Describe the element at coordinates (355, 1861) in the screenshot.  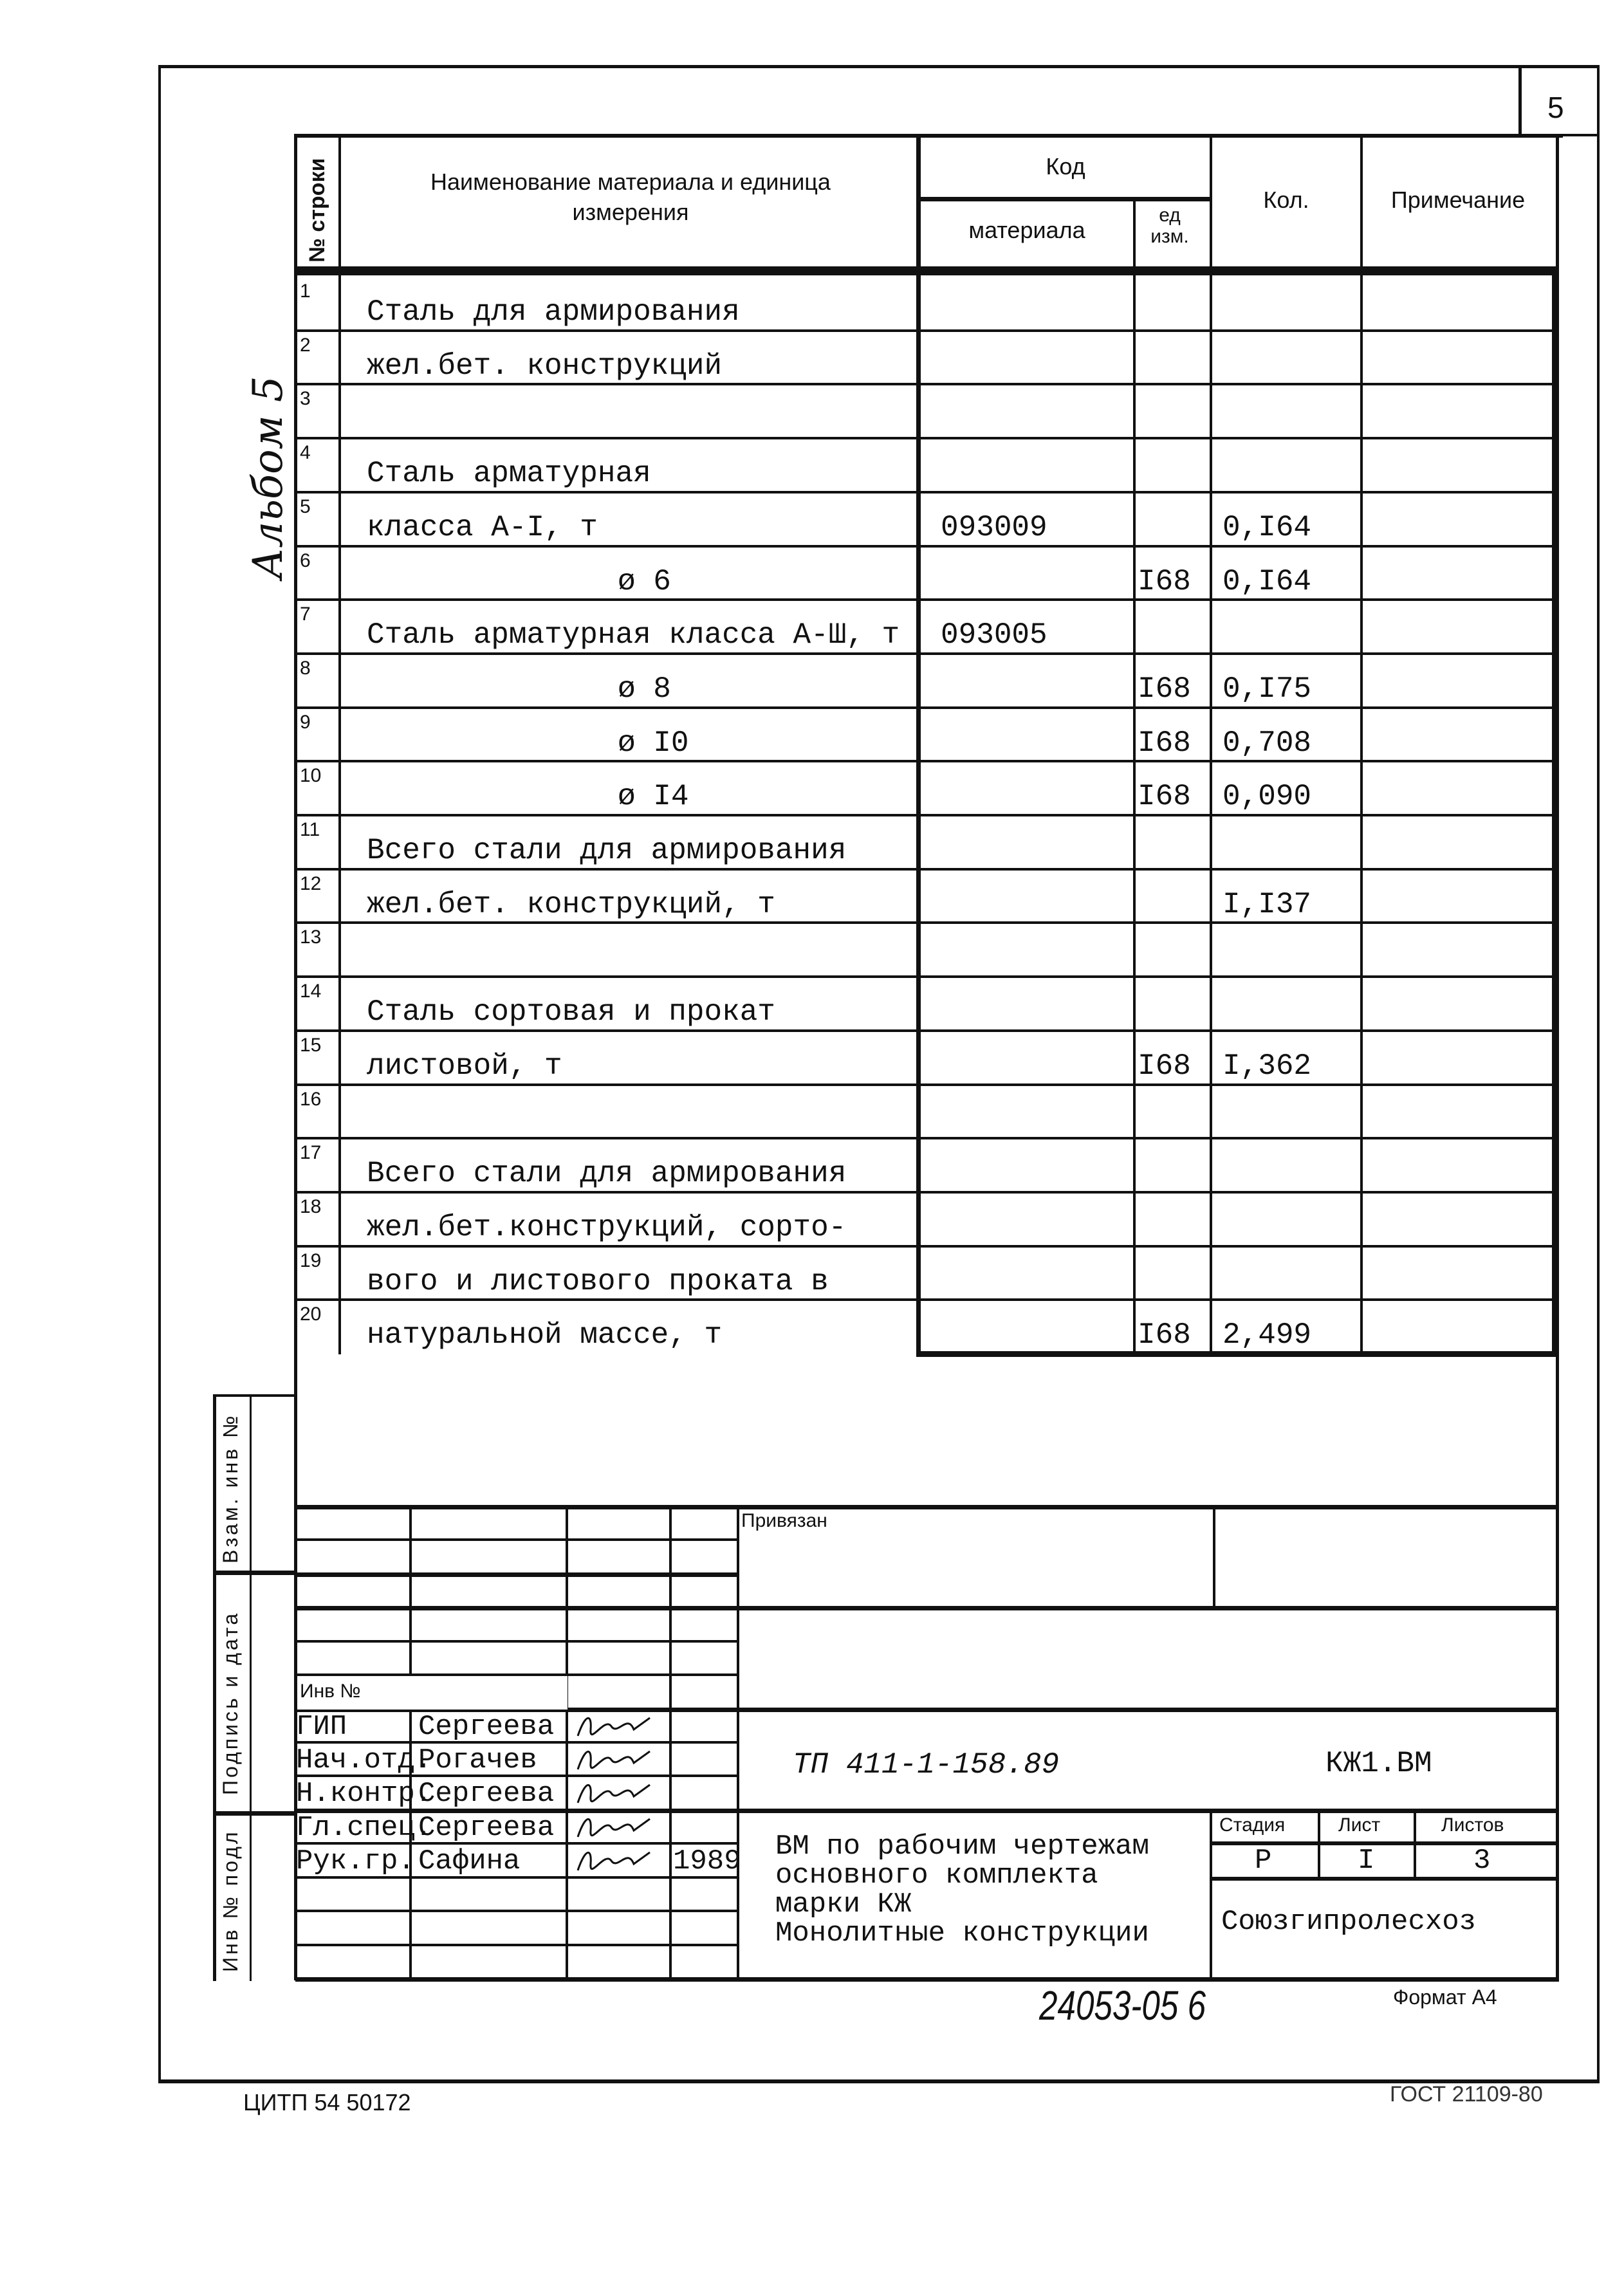
I see `signer-role: Рук.гр.` at that location.